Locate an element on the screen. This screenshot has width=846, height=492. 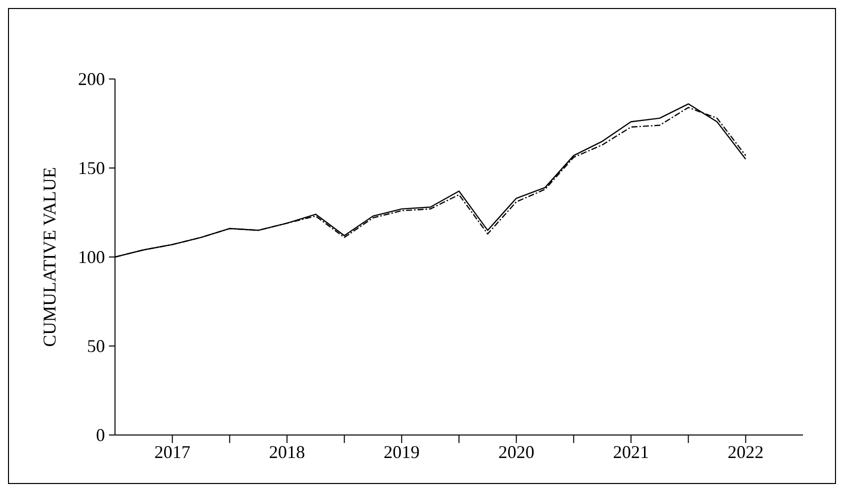
y-tick-label: 0 is located at coordinates (100, 435).